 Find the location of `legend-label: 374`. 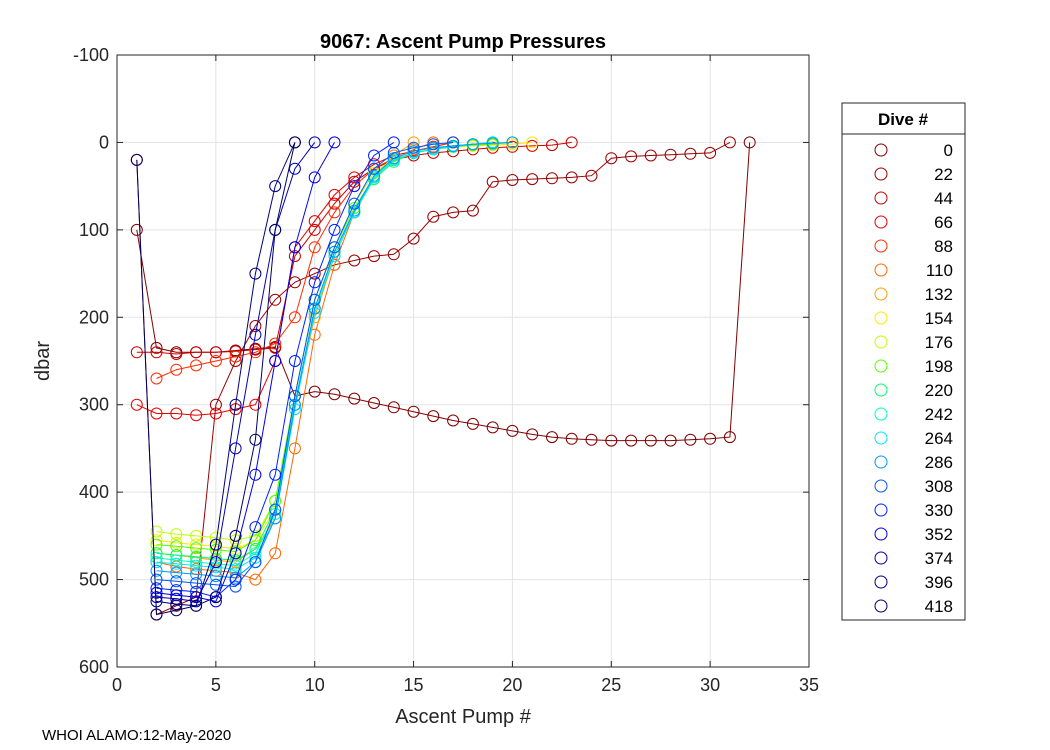

legend-label: 374 is located at coordinates (939, 558).